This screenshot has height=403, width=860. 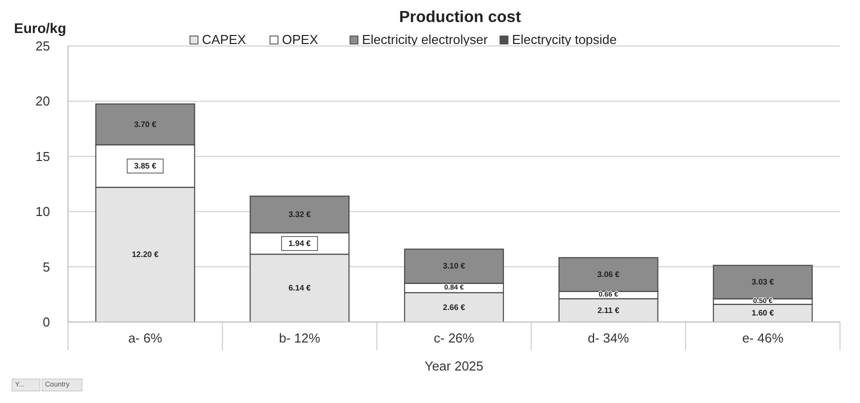 What do you see at coordinates (145, 124) in the screenshot?
I see `data-label: 3.70 €` at bounding box center [145, 124].